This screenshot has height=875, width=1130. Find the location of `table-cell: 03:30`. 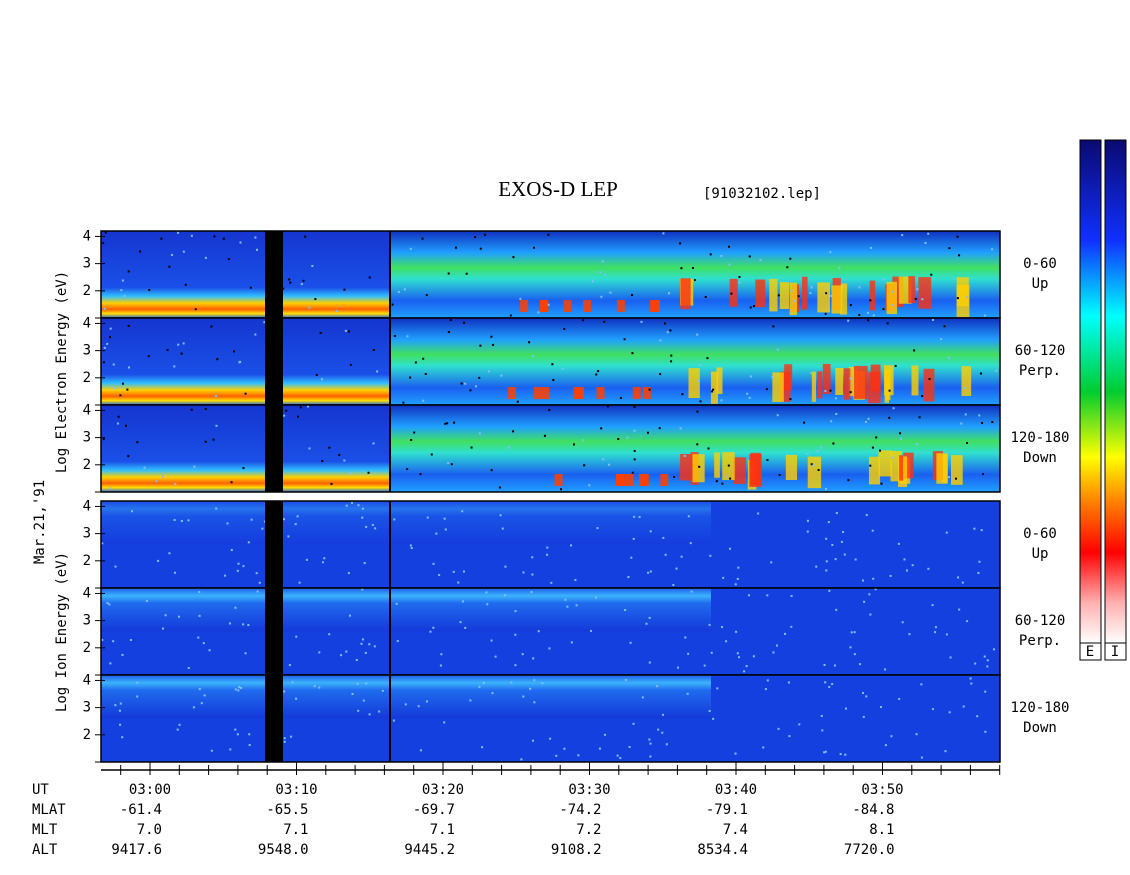

table-cell: 03:30 is located at coordinates (589, 790).